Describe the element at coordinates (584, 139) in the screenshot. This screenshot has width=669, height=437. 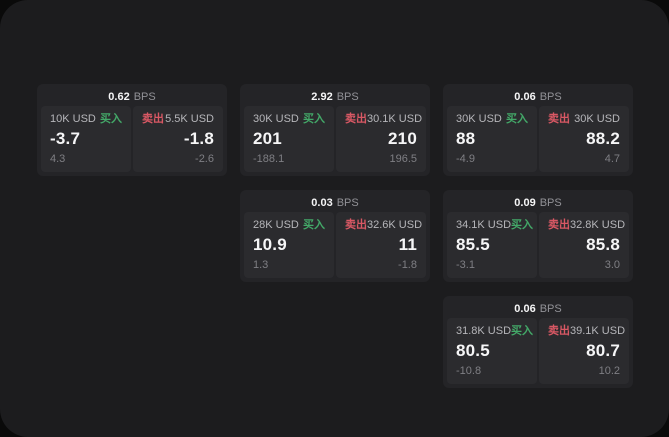
I see `sell-panel: 卖出 30K USD 88.2 4.7` at that location.